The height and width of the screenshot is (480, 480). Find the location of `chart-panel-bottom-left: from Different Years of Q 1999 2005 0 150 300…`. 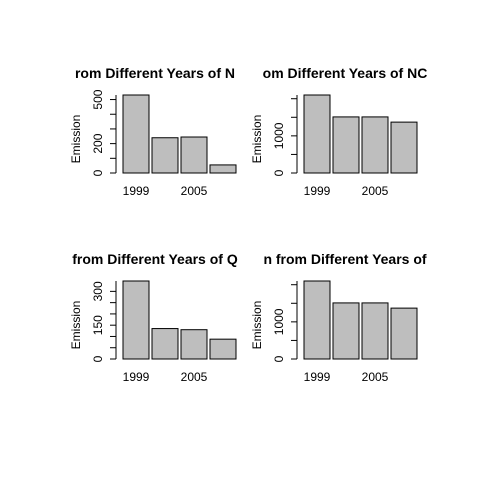

chart-panel-bottom-left: from Different Years of Q 1999 2005 0 150 300… is located at coordinates (153, 317).